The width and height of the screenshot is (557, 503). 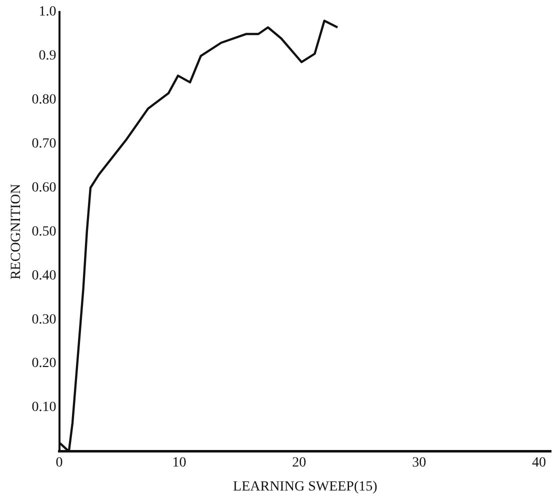 I want to click on y-tick-label: 0.30, so click(x=44, y=320).